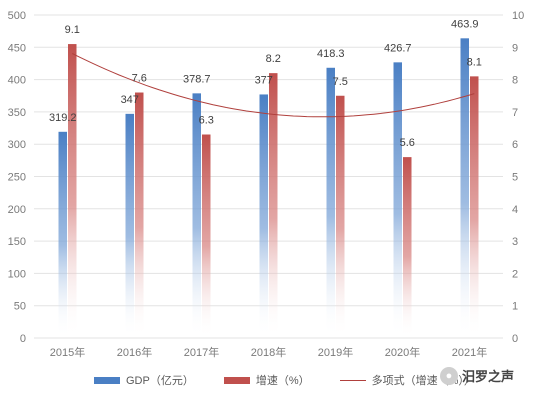 The height and width of the screenshot is (401, 534). Describe the element at coordinates (515, 48) in the screenshot. I see `right-tick-label: 9` at that location.